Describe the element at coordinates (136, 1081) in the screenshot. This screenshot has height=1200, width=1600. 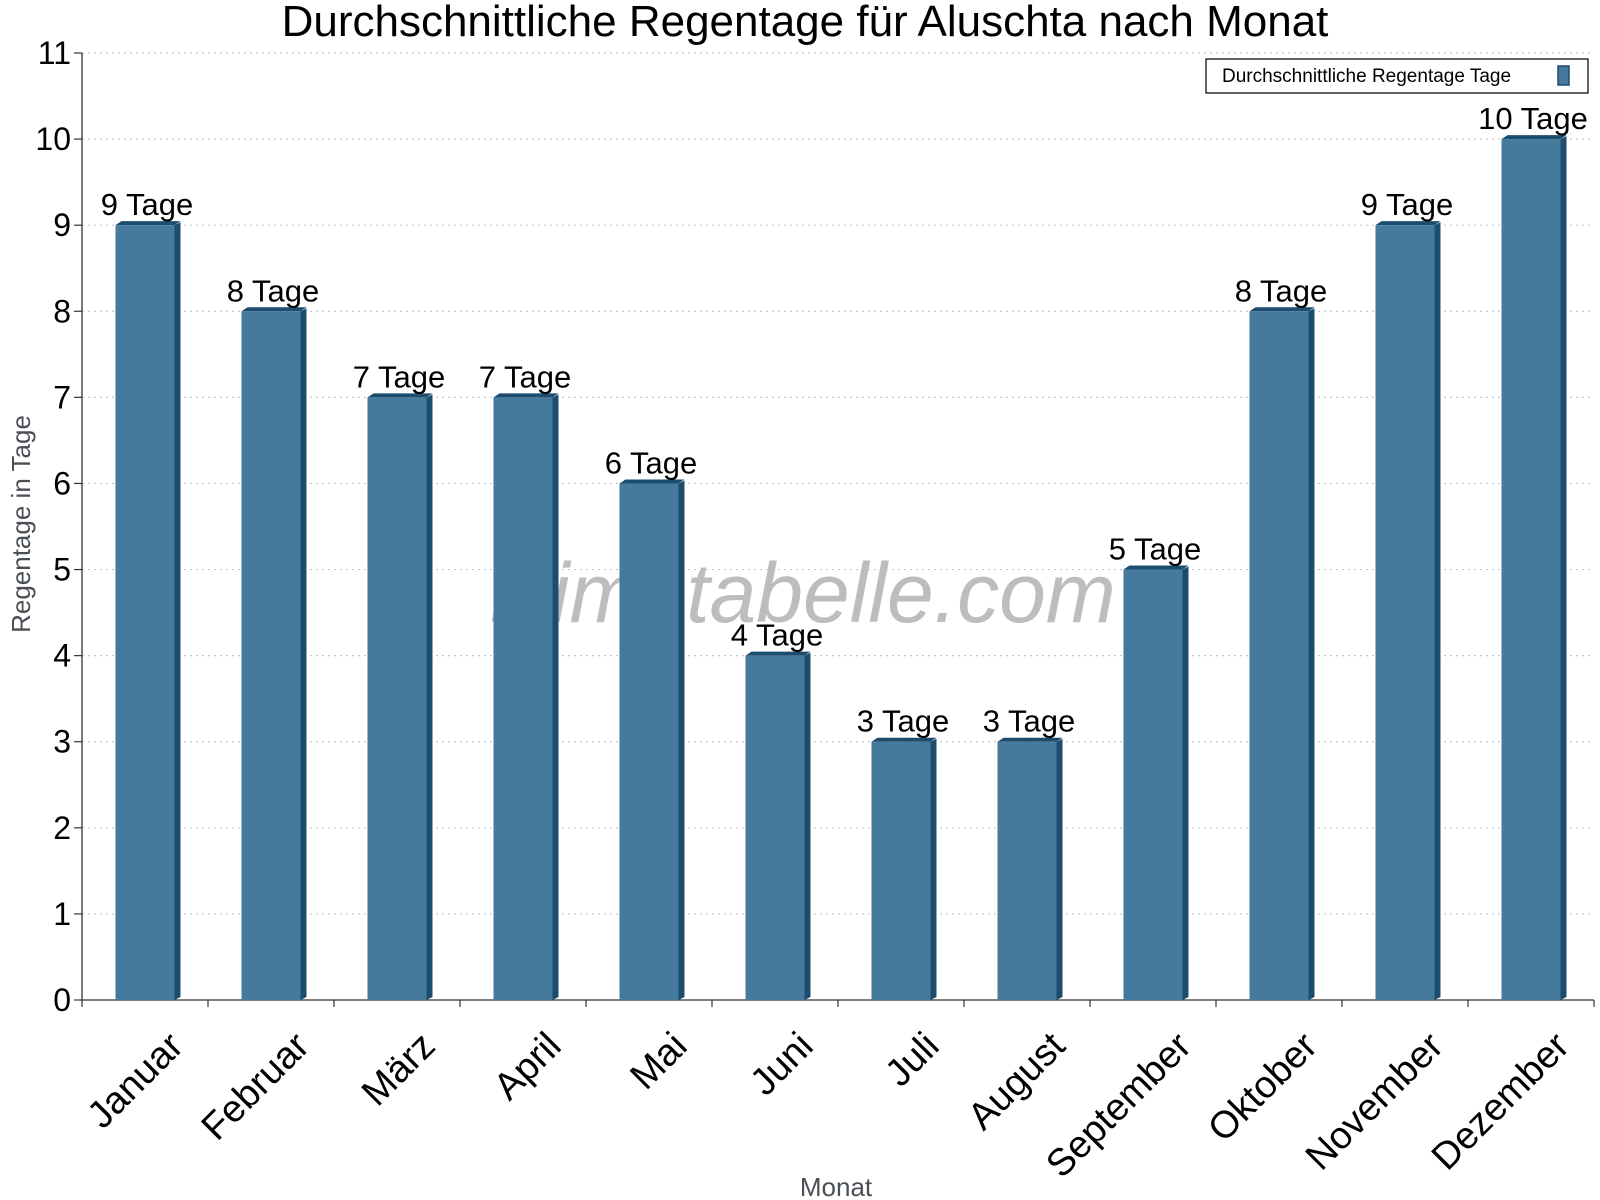
I see `x-tick-label: Januar` at that location.